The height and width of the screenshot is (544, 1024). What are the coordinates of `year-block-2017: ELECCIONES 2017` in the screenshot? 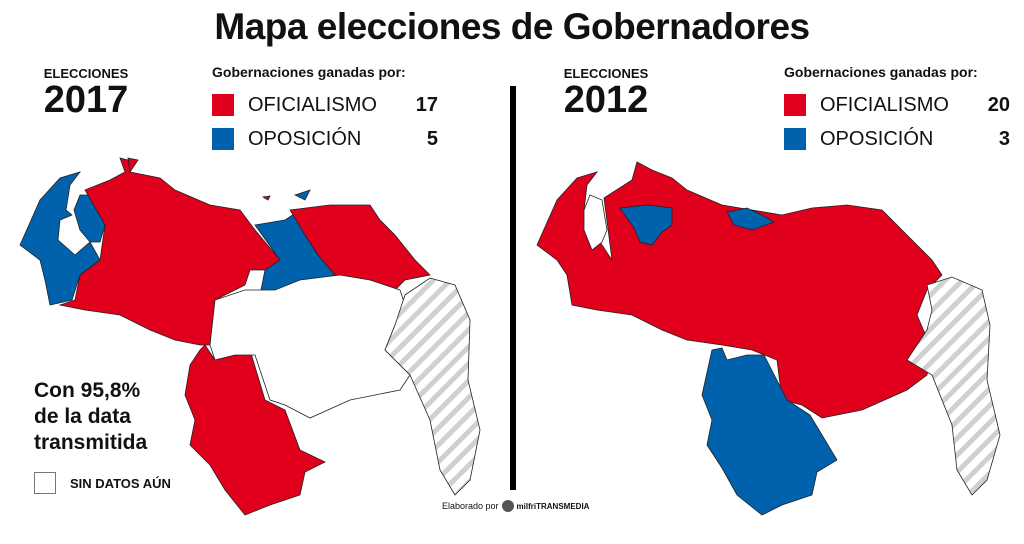 It's located at (86, 92).